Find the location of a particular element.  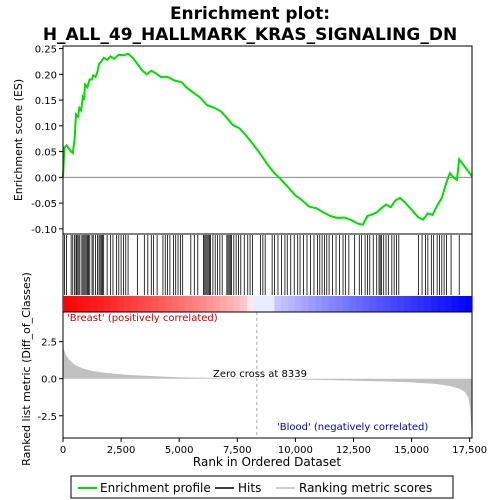

rank-color-bar is located at coordinates (268, 304).